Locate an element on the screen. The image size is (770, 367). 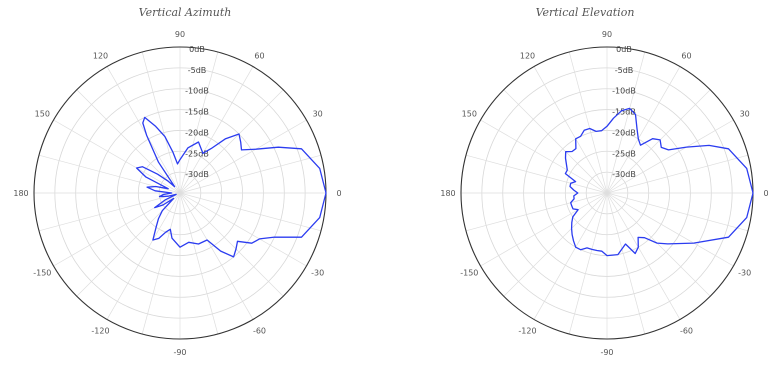
chart-title: Vertical Azimuth is located at coordinates (185, 12).